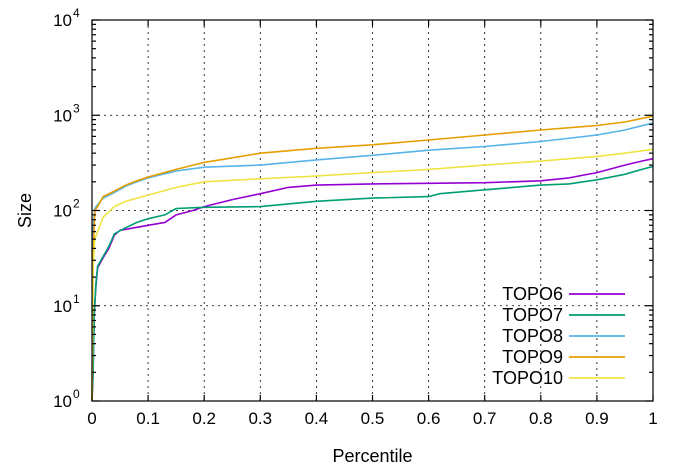 This screenshot has height=472, width=677. I want to click on y-tick-exponent: 1, so click(76, 299).